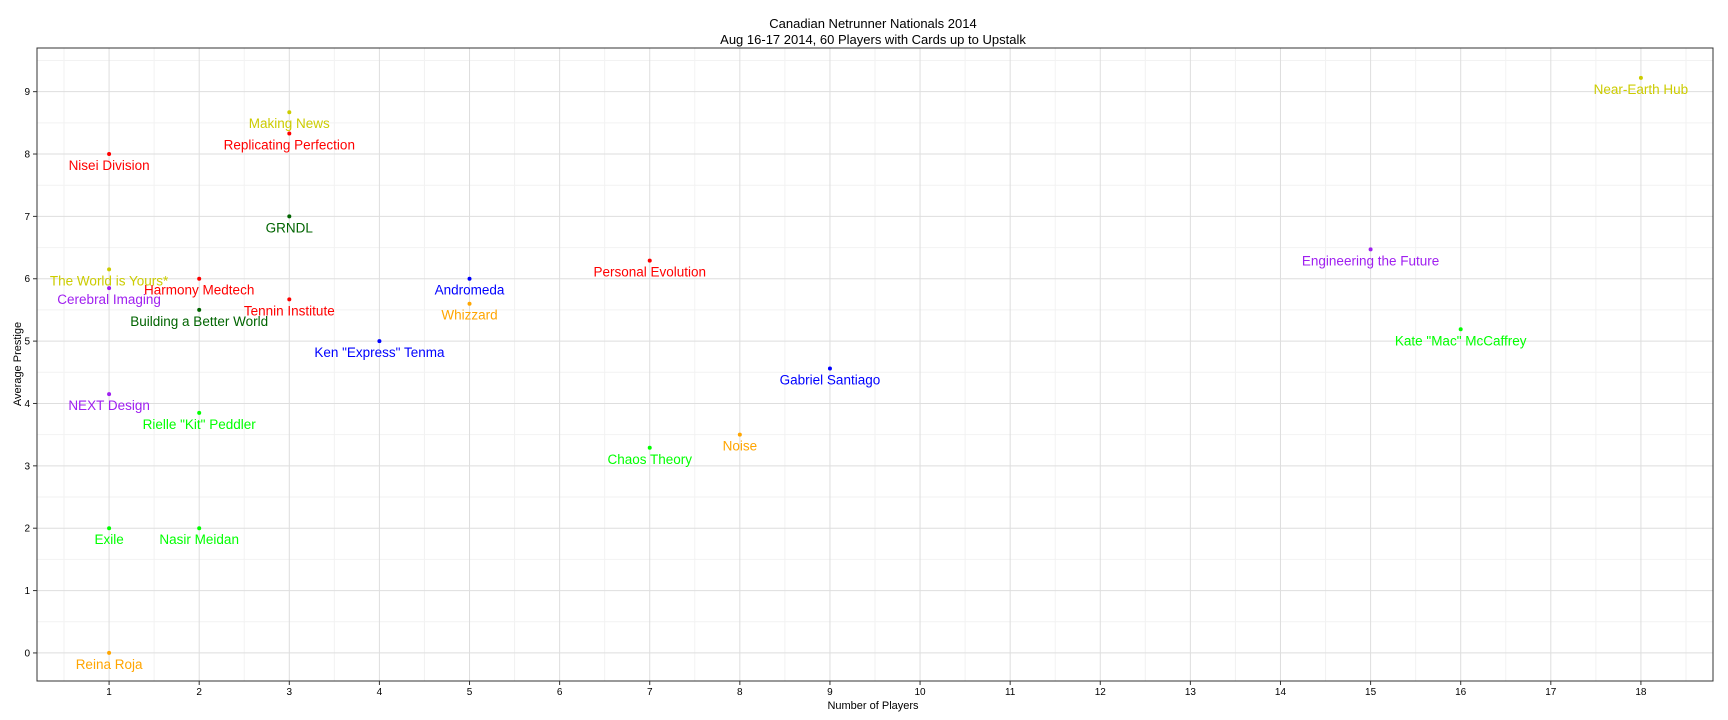 The width and height of the screenshot is (1728, 720). I want to click on point-label: Gabriel Santiago, so click(830, 380).